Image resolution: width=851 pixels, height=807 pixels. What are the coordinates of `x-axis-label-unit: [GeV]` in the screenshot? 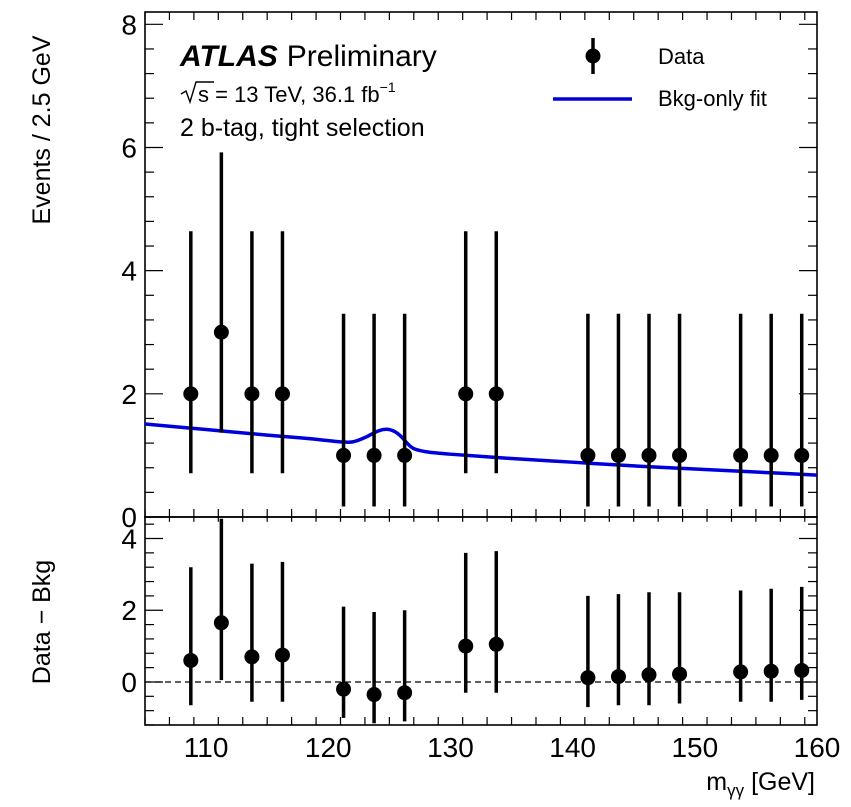 It's located at (779, 782).